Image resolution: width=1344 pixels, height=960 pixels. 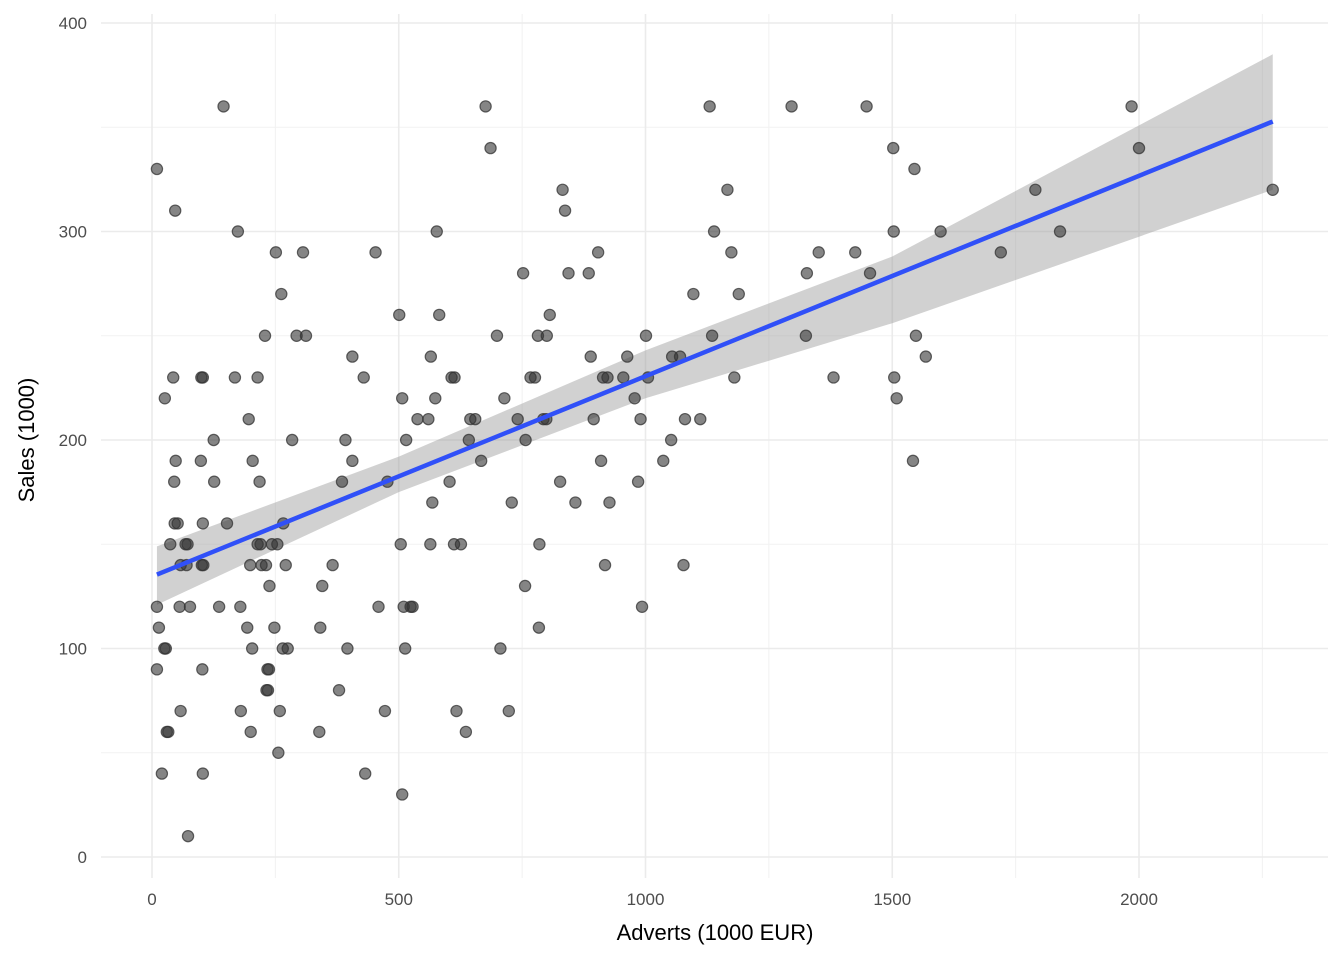 I want to click on x-tick-label: 1500, so click(x=892, y=899).